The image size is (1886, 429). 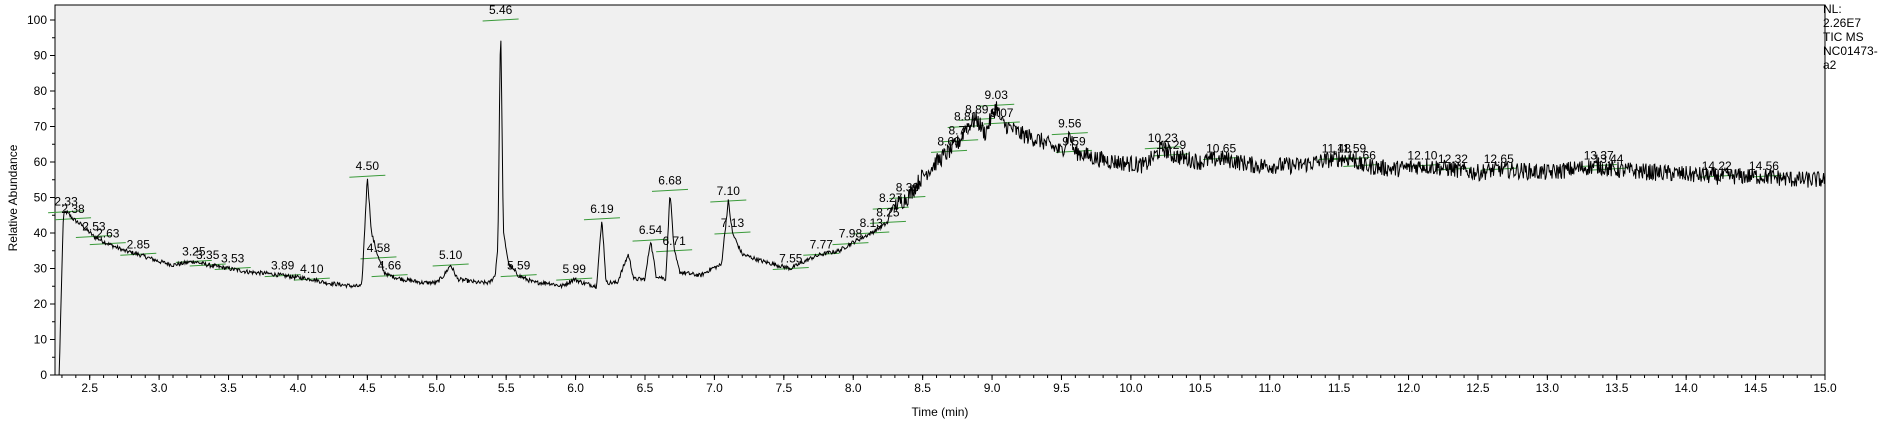 What do you see at coordinates (1171, 145) in the screenshot?
I see `peak-label: 10.29` at bounding box center [1171, 145].